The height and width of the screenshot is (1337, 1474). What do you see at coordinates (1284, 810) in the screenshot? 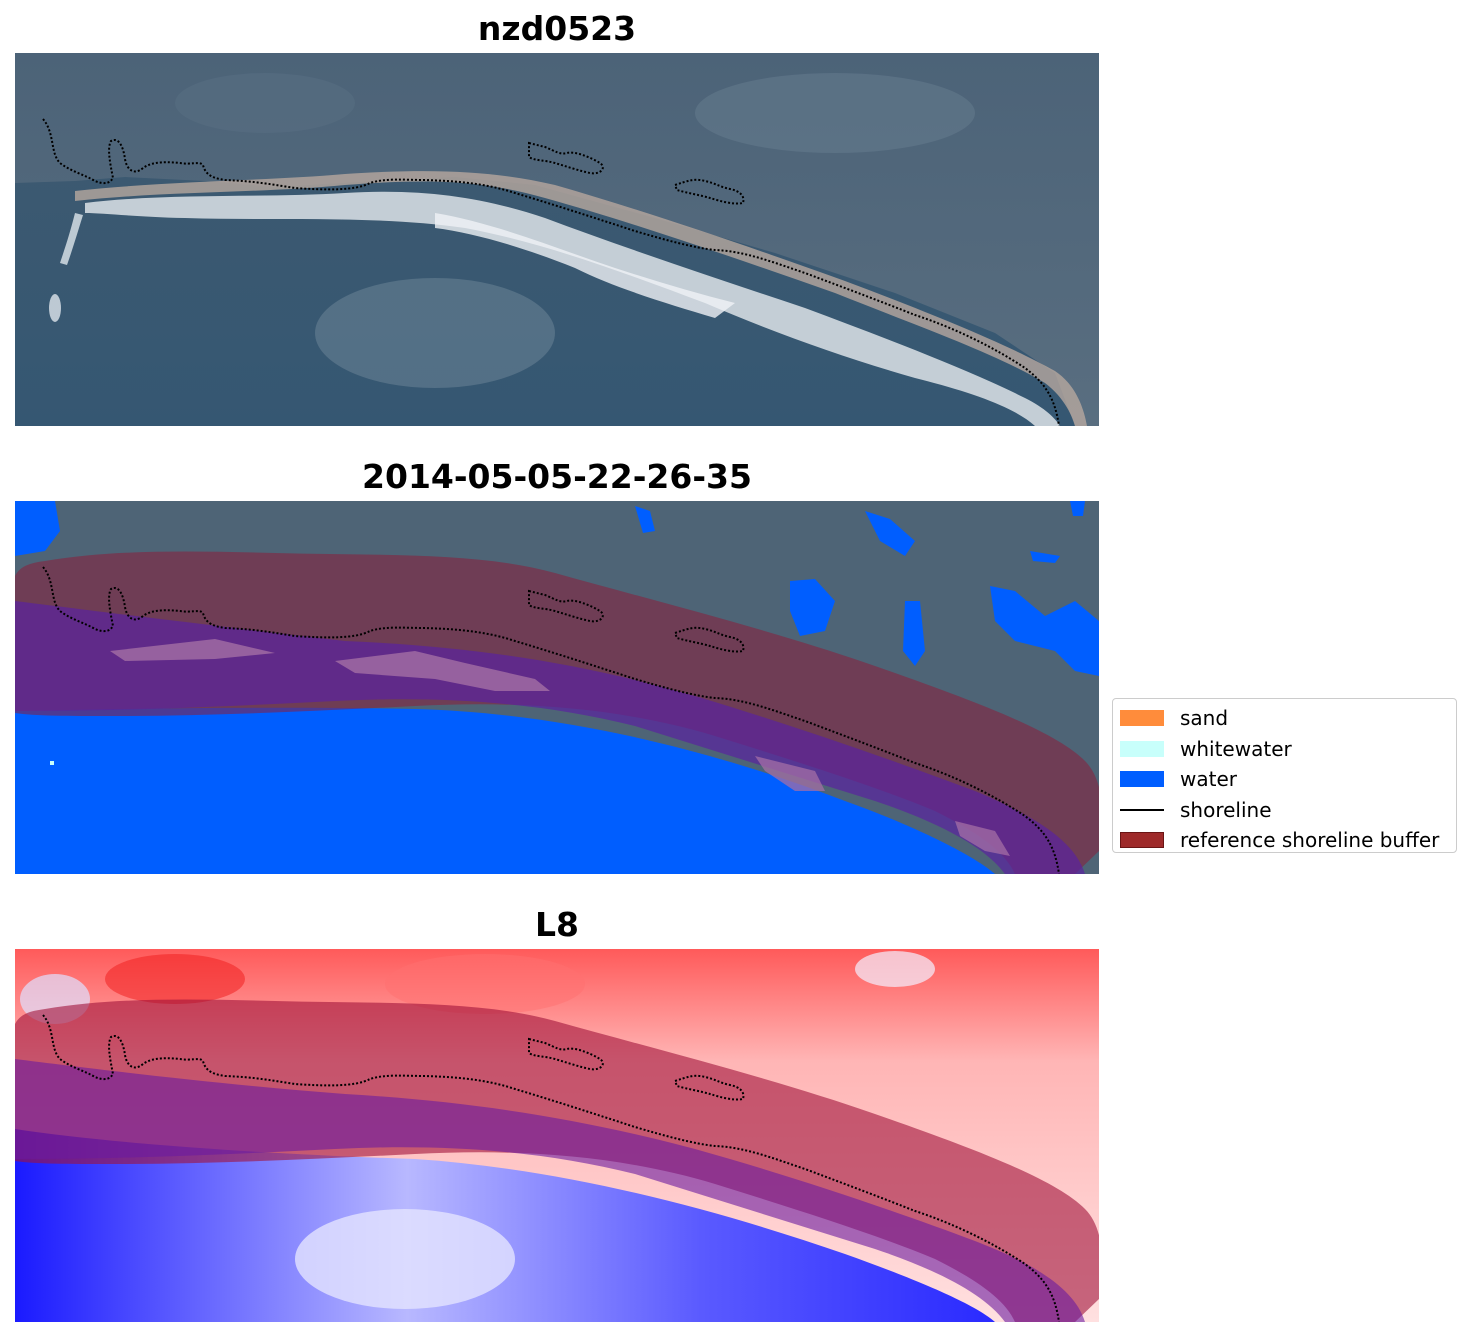
I see `legend-item-shoreline: shoreline` at bounding box center [1284, 810].